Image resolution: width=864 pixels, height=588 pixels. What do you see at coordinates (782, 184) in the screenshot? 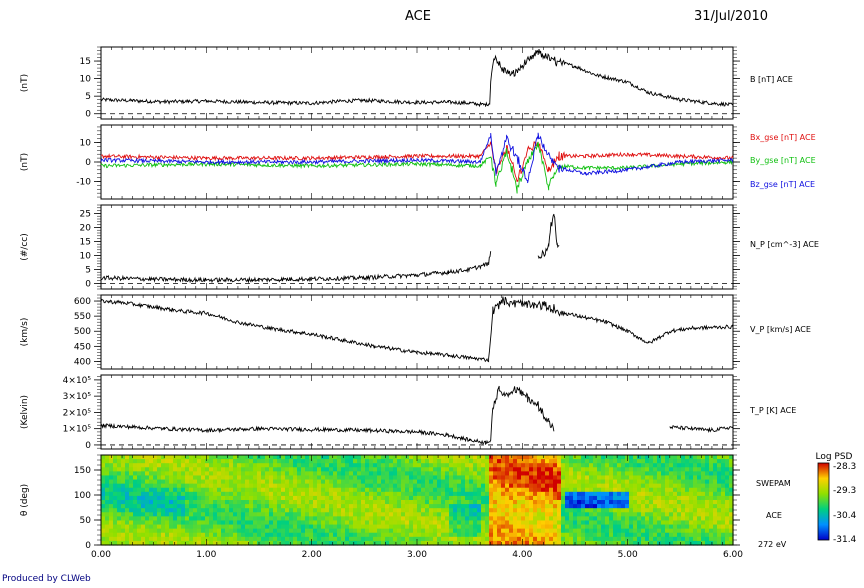
I see `legend-label: Bz_gse [nT] ACE` at bounding box center [782, 184].